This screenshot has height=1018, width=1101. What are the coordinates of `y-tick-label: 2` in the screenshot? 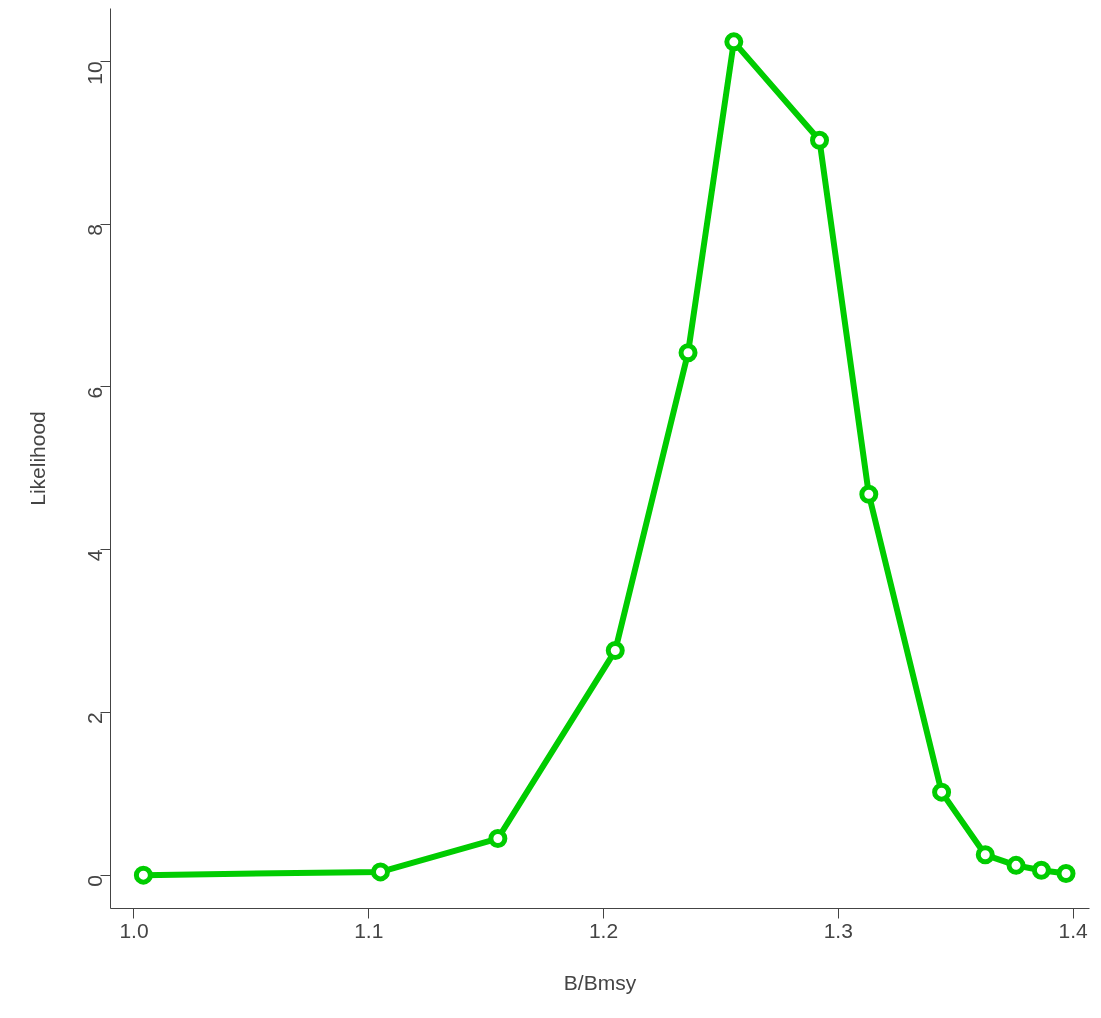 It's located at (95, 718).